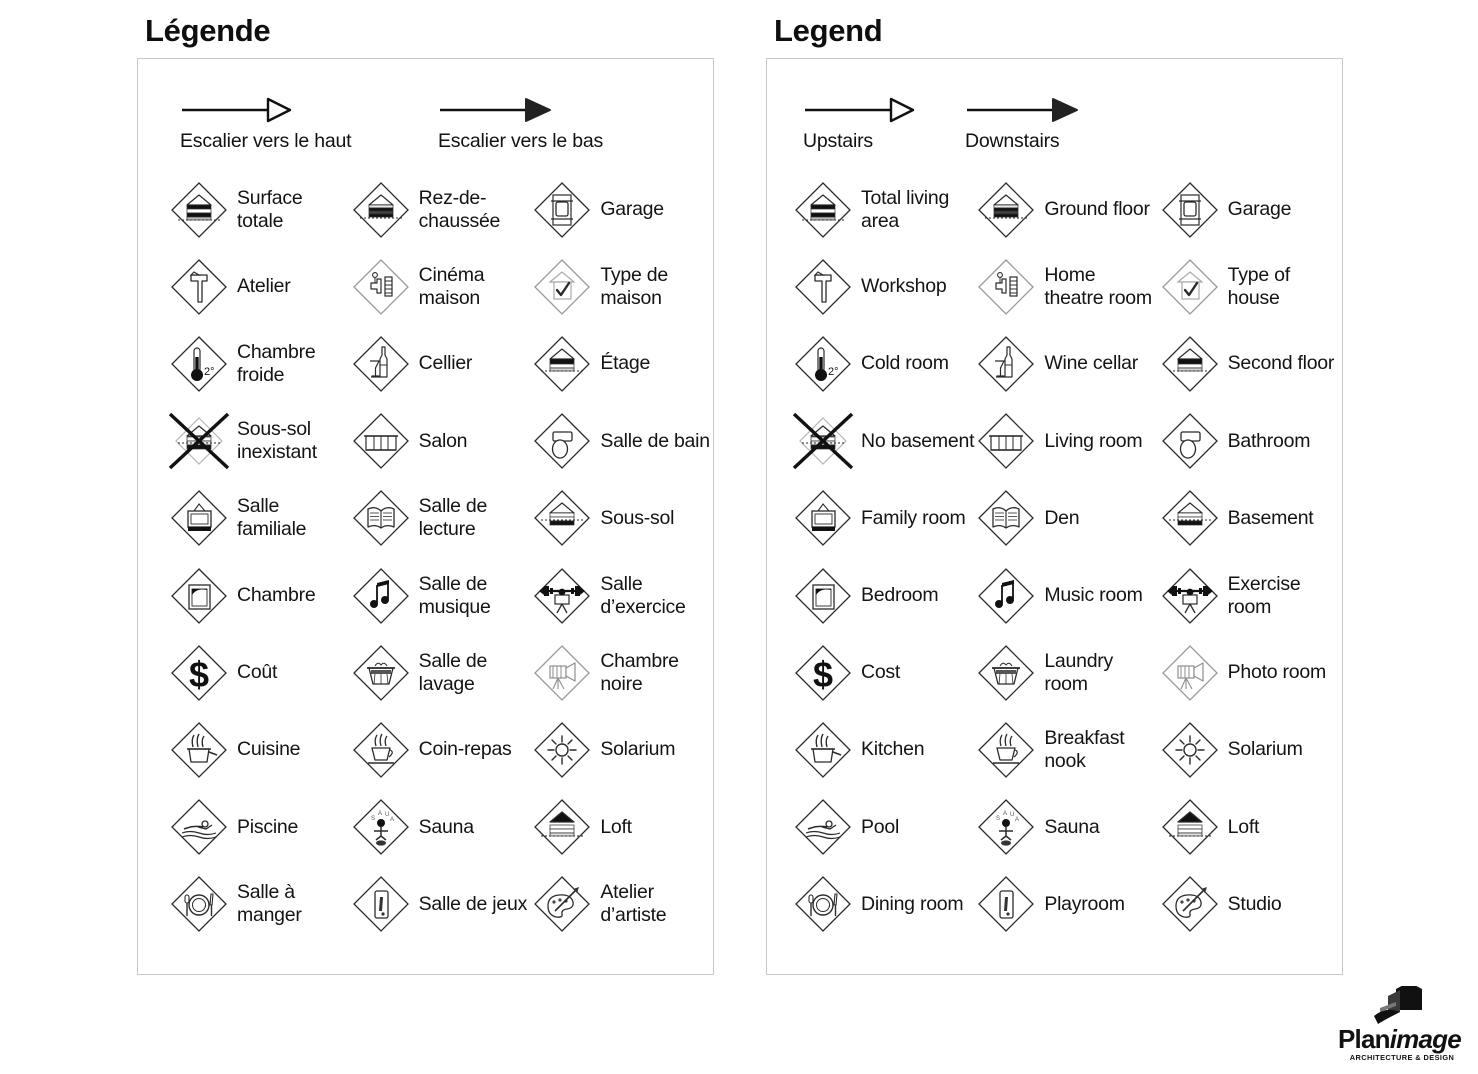  What do you see at coordinates (441, 672) in the screenshot?
I see `legend-item: Salle de lavage` at bounding box center [441, 672].